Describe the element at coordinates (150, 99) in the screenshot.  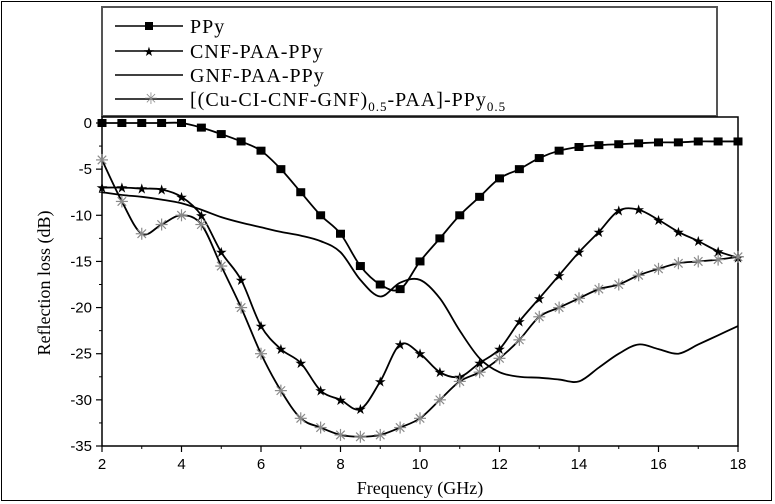
I see `asterisk-marker-icon: ✳` at that location.